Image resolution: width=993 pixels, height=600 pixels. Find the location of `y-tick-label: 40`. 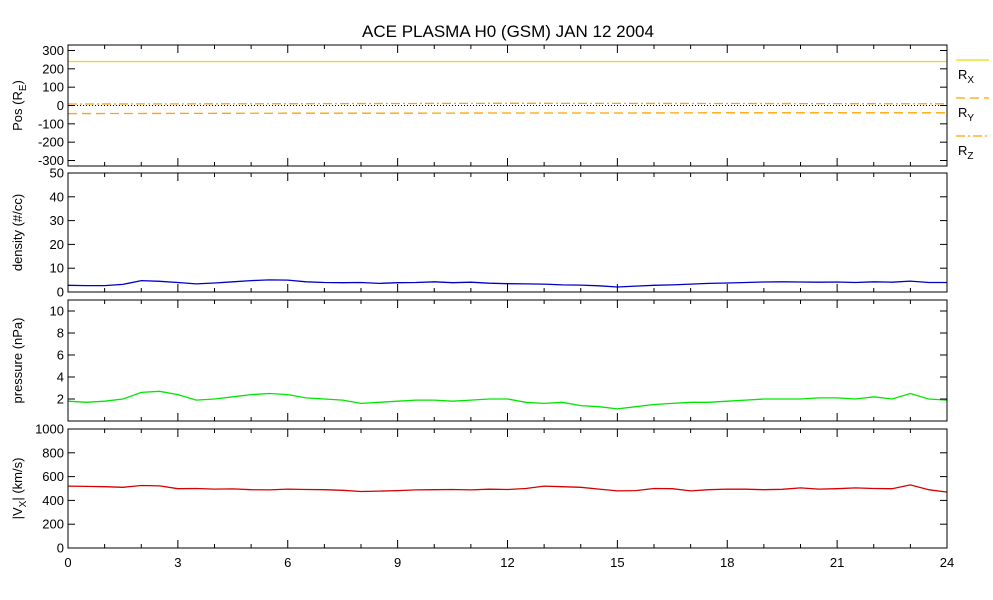

y-tick-label: 40 is located at coordinates (57, 196).